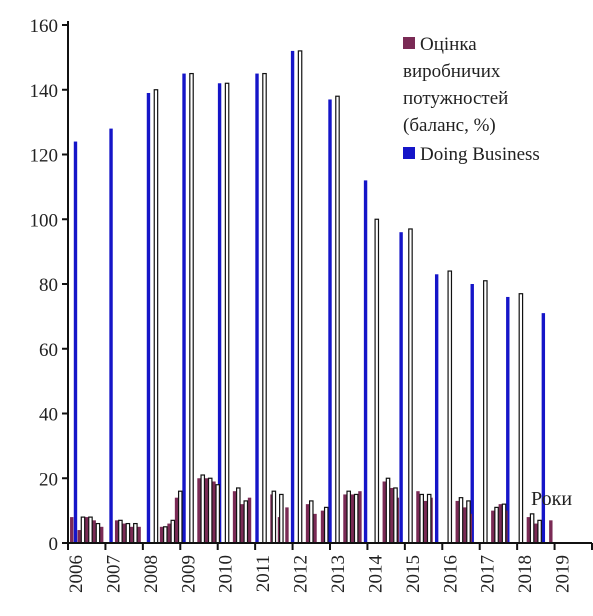  I want to click on x-tick-label: 2013, so click(338, 574).